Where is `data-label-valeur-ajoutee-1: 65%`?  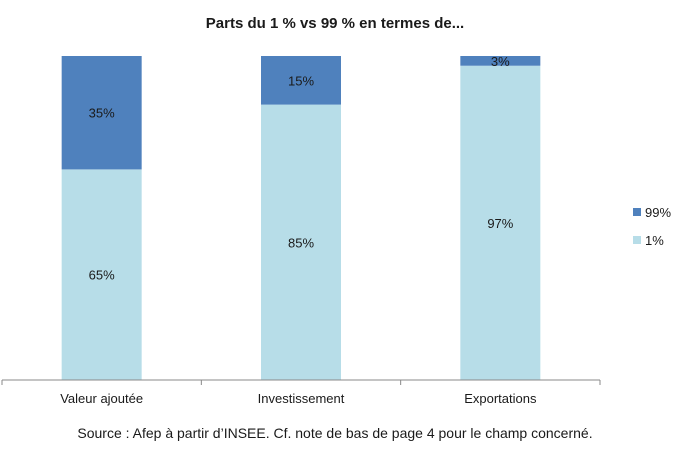 data-label-valeur-ajoutee-1: 65% is located at coordinates (102, 275).